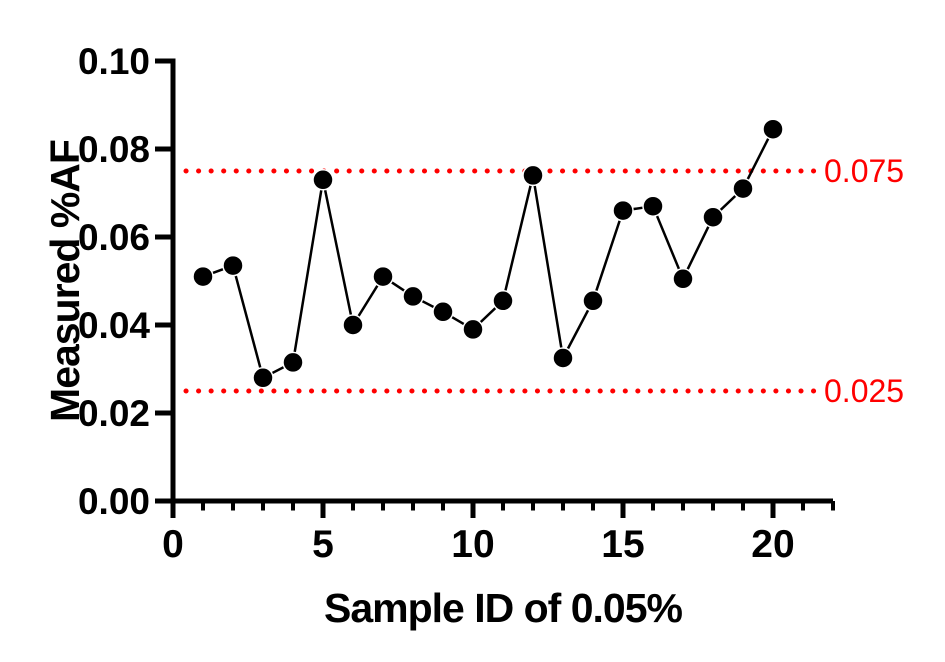  I want to click on x-tick-label: 0, so click(173, 544).